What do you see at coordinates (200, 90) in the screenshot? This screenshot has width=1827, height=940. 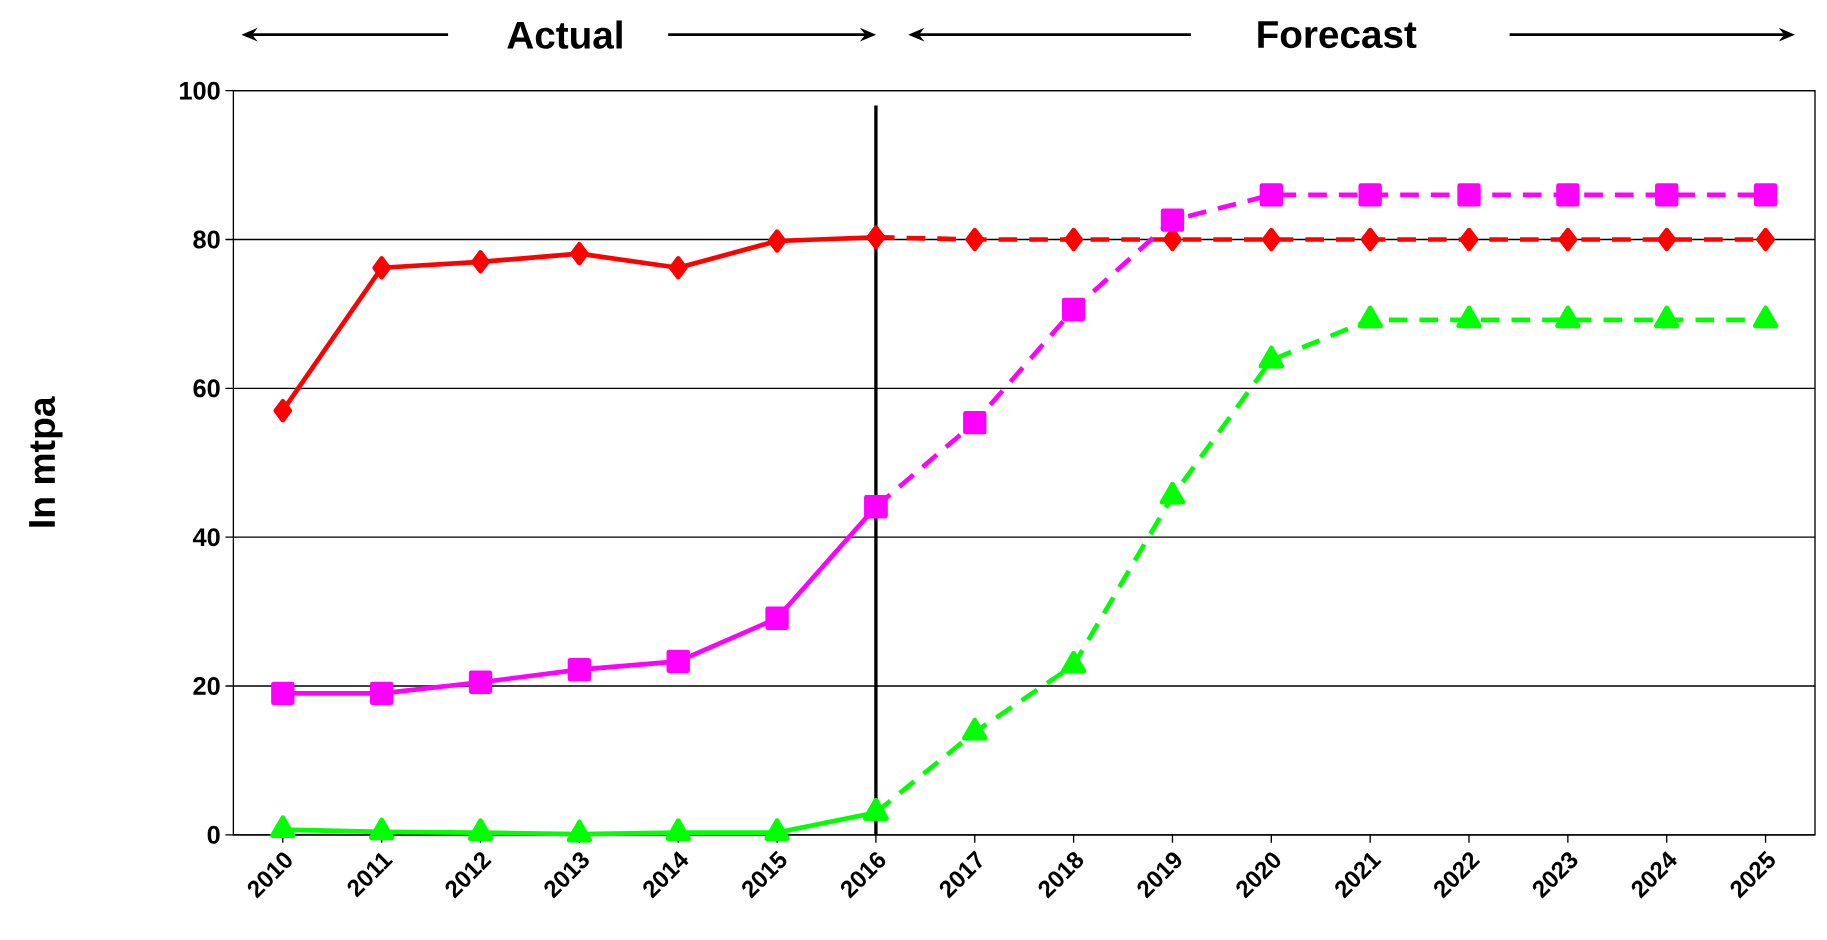 I see `y-tick-label: 100` at bounding box center [200, 90].